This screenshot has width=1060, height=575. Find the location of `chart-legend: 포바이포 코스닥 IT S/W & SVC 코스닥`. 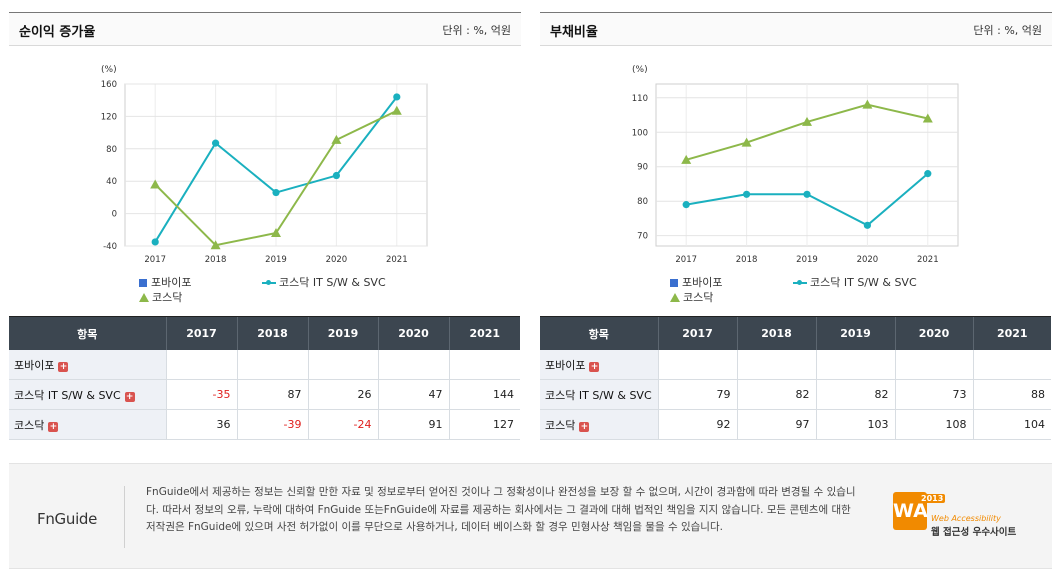

chart-legend: 포바이포 코스닥 IT S/W & SVC 코스닥 is located at coordinates (860, 291).